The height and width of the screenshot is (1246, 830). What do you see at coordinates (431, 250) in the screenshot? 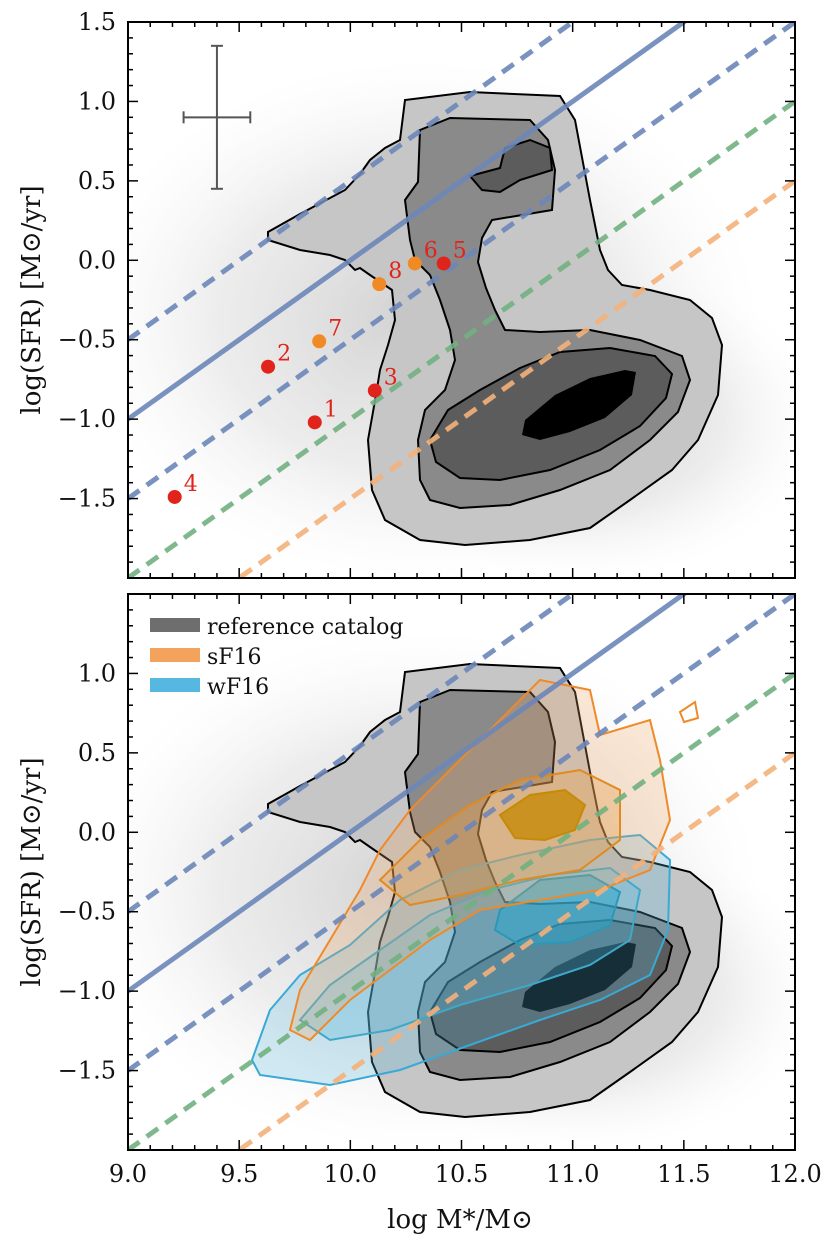
I see `galaxy-point-label-6: 6` at bounding box center [431, 250].